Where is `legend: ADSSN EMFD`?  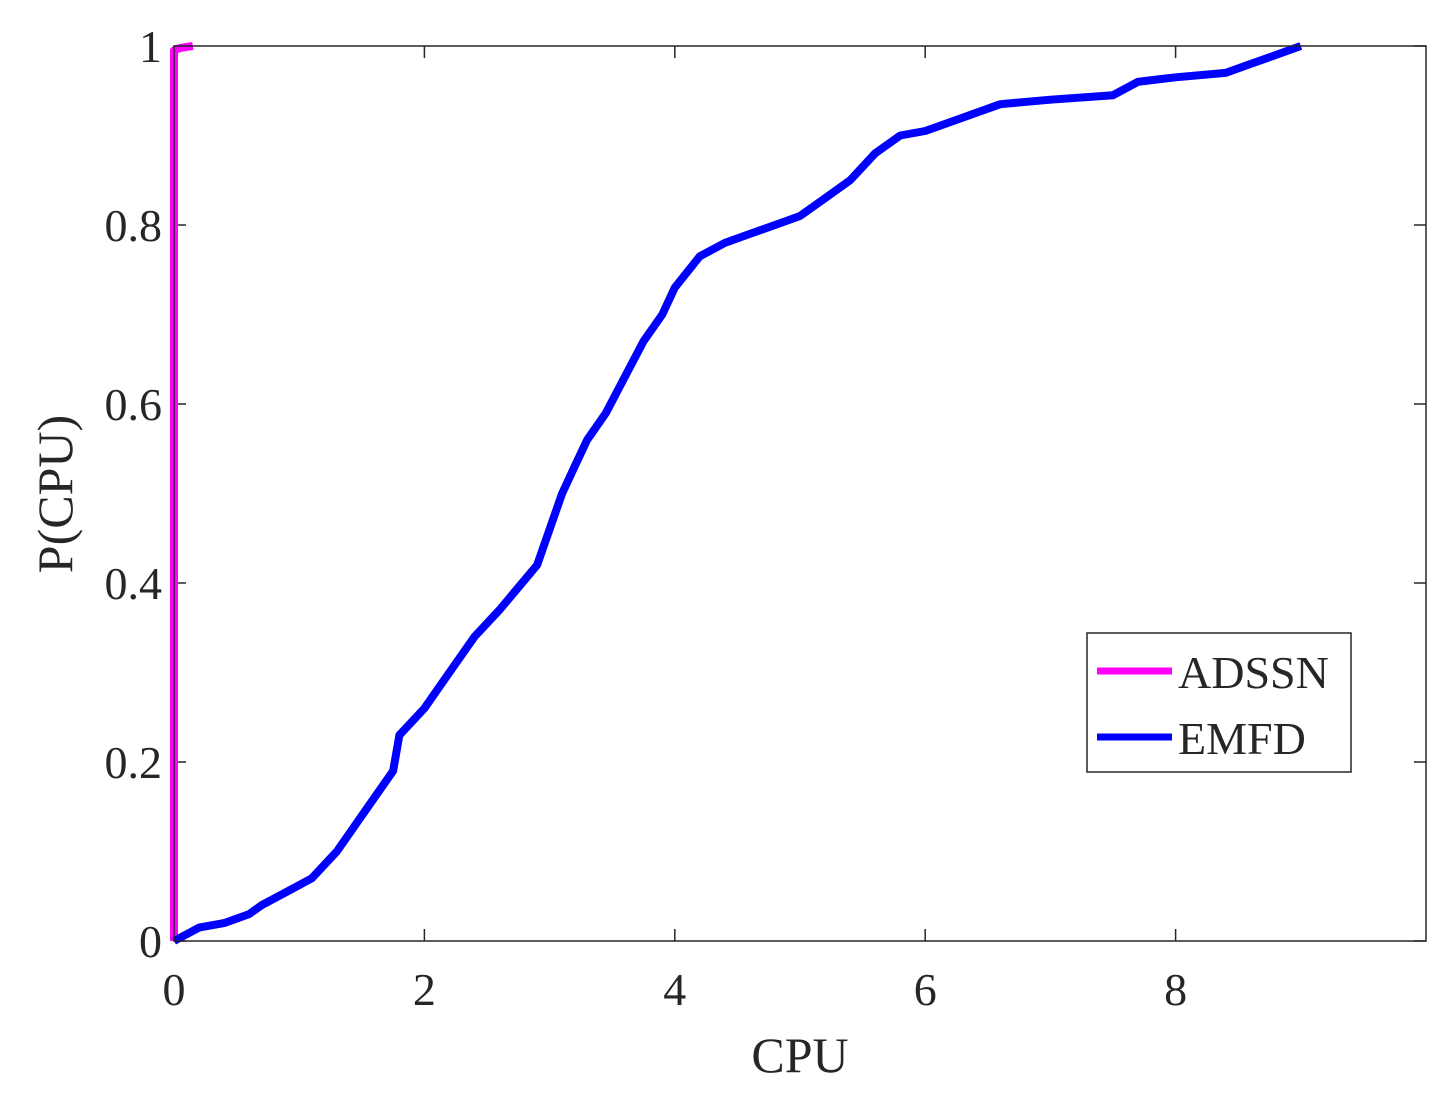 legend: ADSSN EMFD is located at coordinates (1219, 702).